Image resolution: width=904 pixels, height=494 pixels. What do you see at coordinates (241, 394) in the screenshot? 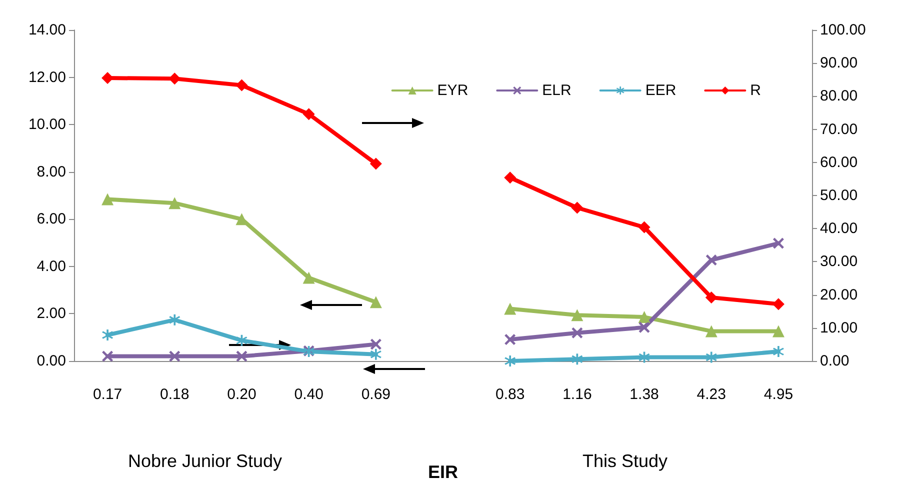
I see `x-tick-label: 0.20` at bounding box center [241, 394].